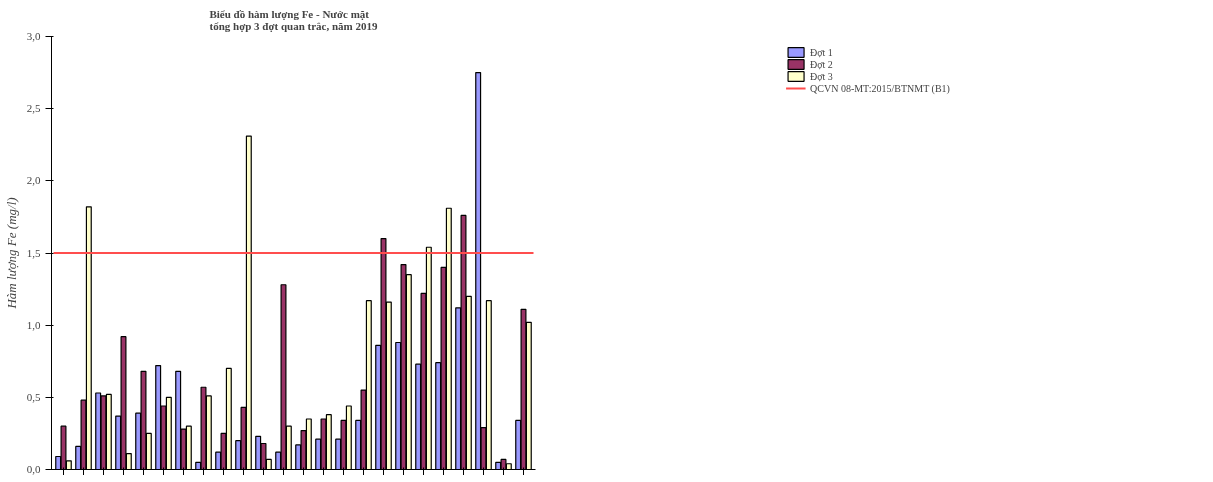  What do you see at coordinates (33, 324) in the screenshot?
I see `y-tick-label: 1,0` at bounding box center [33, 324].